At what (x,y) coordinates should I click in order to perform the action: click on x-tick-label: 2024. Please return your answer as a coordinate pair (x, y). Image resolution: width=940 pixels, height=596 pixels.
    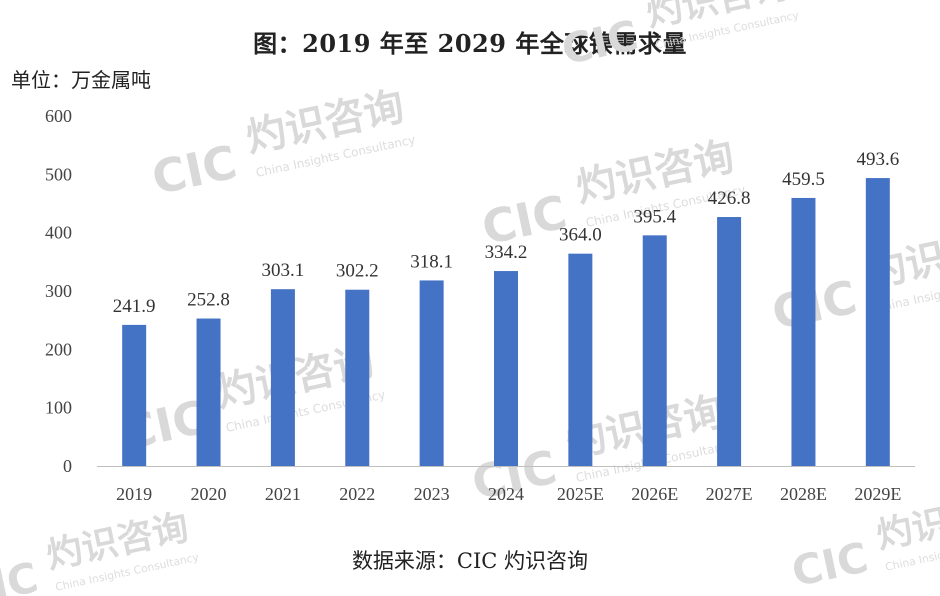
    Looking at the image, I should click on (506, 494).